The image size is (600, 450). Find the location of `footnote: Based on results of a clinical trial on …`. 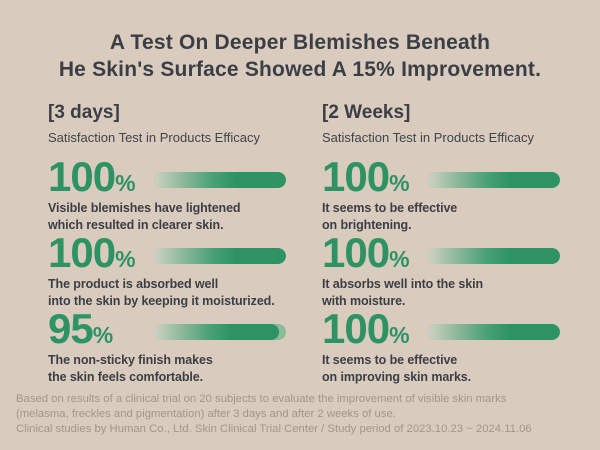

footnote: Based on results of a clinical trial on … is located at coordinates (303, 414).